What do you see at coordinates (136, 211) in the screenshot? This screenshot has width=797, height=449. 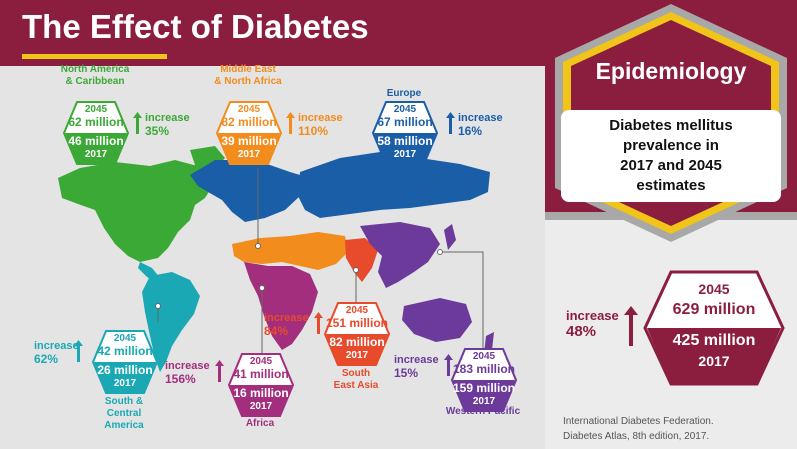 I see `north-america-shape` at bounding box center [136, 211].